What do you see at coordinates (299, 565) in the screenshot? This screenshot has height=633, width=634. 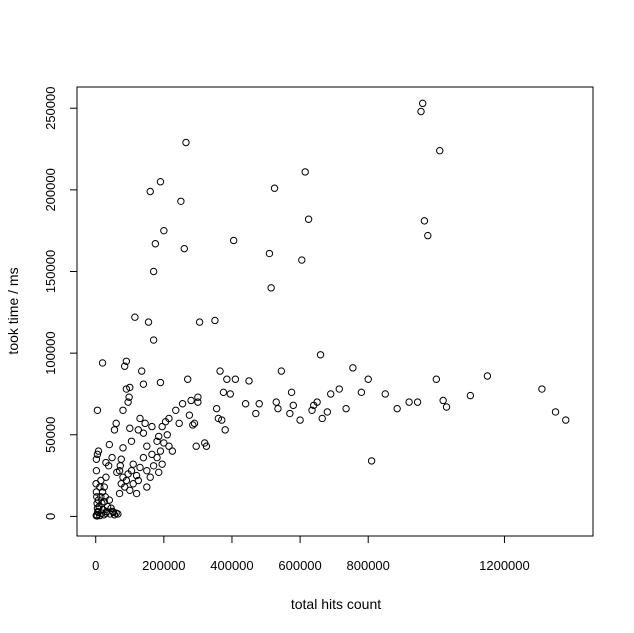 I see `x-tick-label: 600000` at bounding box center [299, 565].